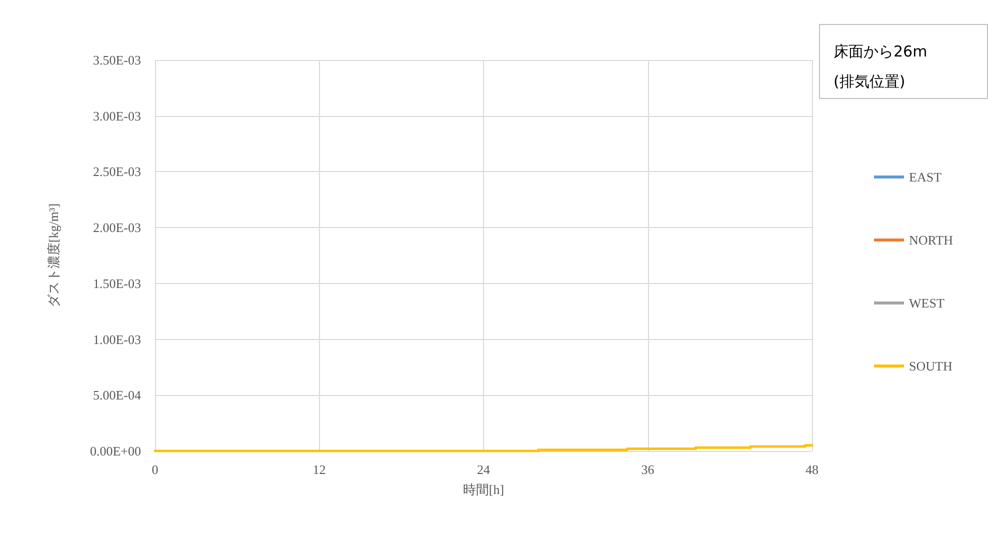  Describe the element at coordinates (117, 395) in the screenshot. I see `y-tick-label: 5.00E-04` at that location.